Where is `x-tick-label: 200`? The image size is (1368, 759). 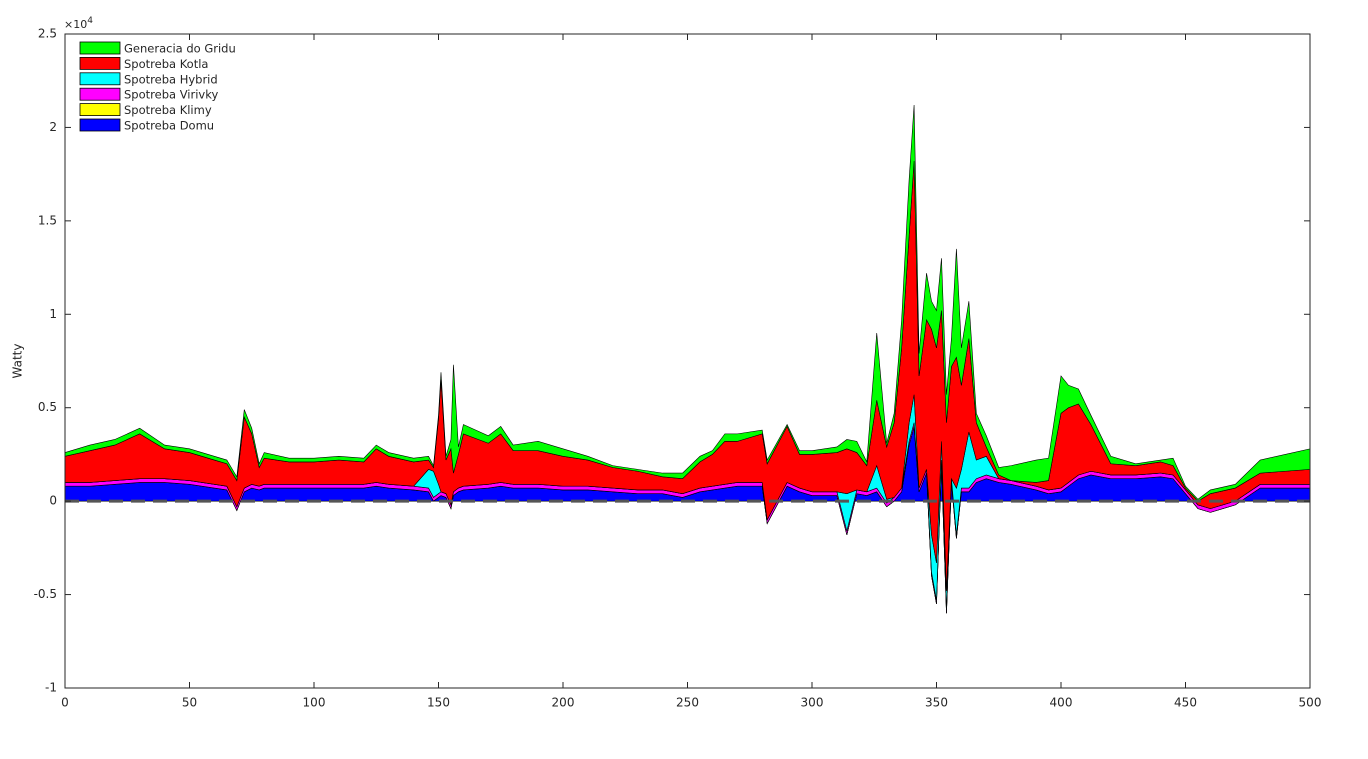 x-tick-label: 200 is located at coordinates (563, 703).